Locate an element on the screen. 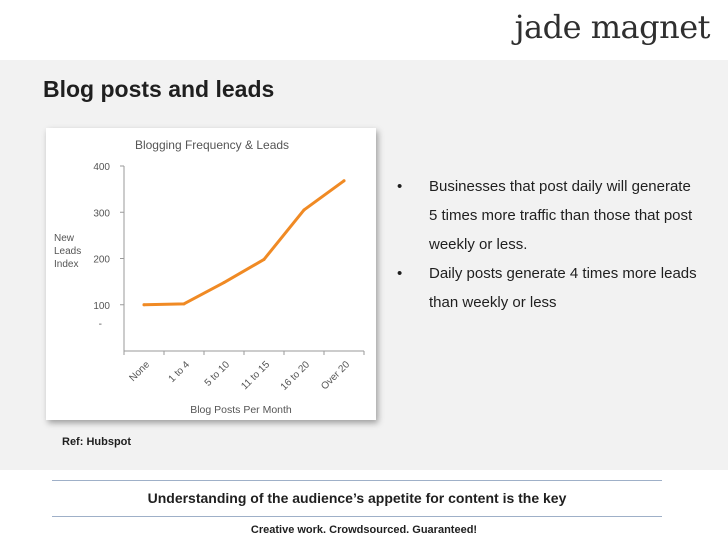 The image size is (728, 546). leads-series-line is located at coordinates (244, 243).